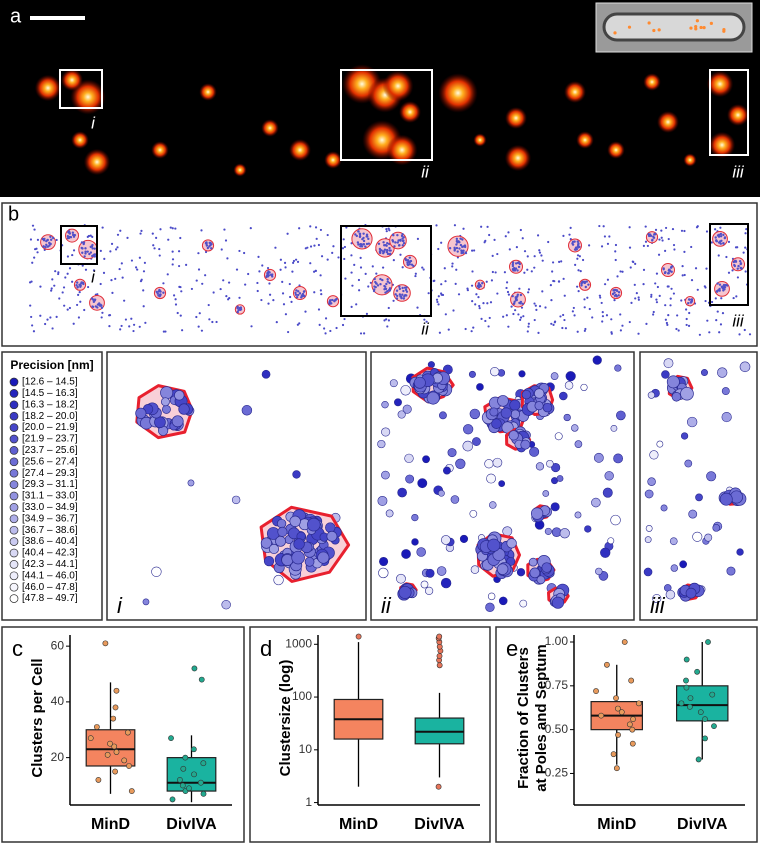  Describe the element at coordinates (191, 824) in the screenshot. I see `x-tick-label: DivIVA` at that location.